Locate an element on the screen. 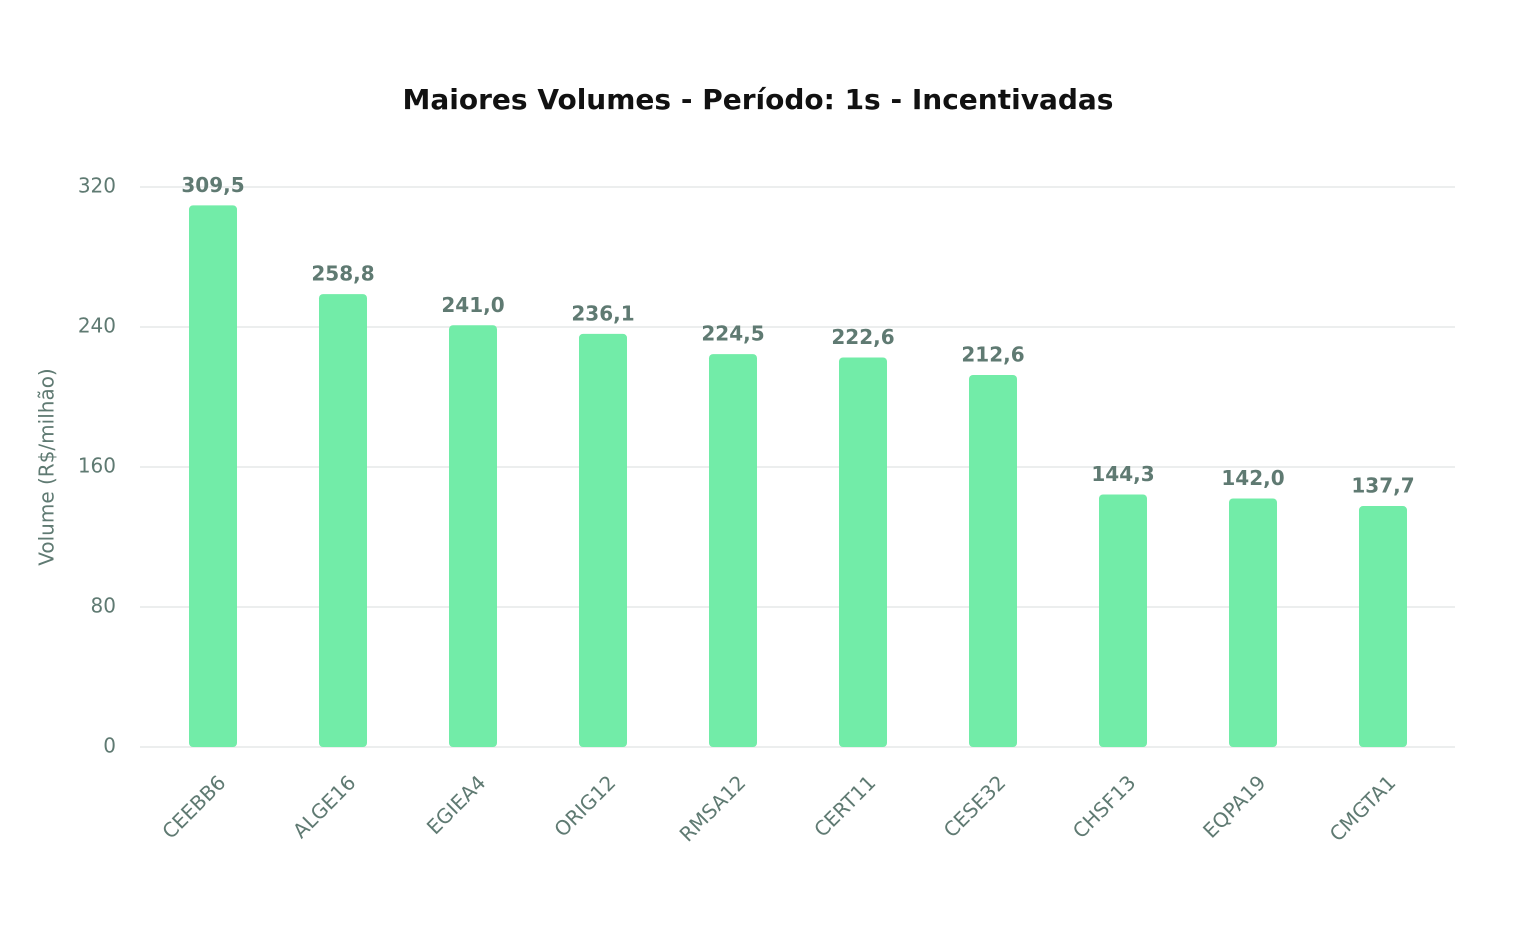  y-tick-label: 0 is located at coordinates (109, 746).